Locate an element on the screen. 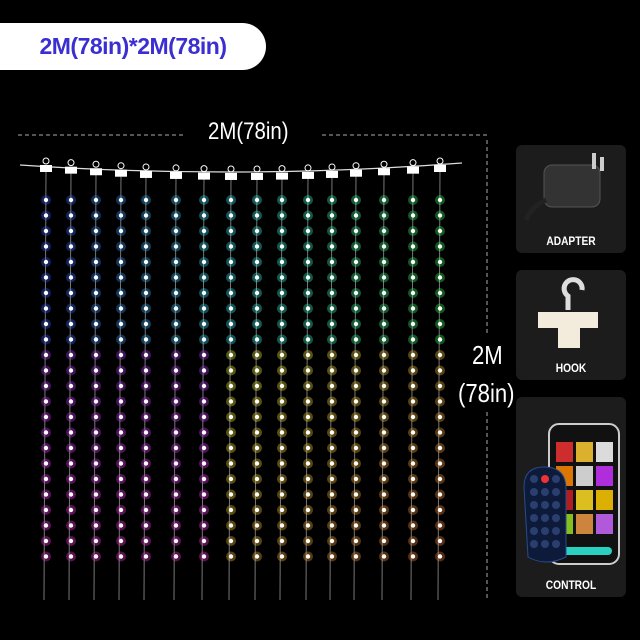  height-label-2: (78in) is located at coordinates (486, 393).